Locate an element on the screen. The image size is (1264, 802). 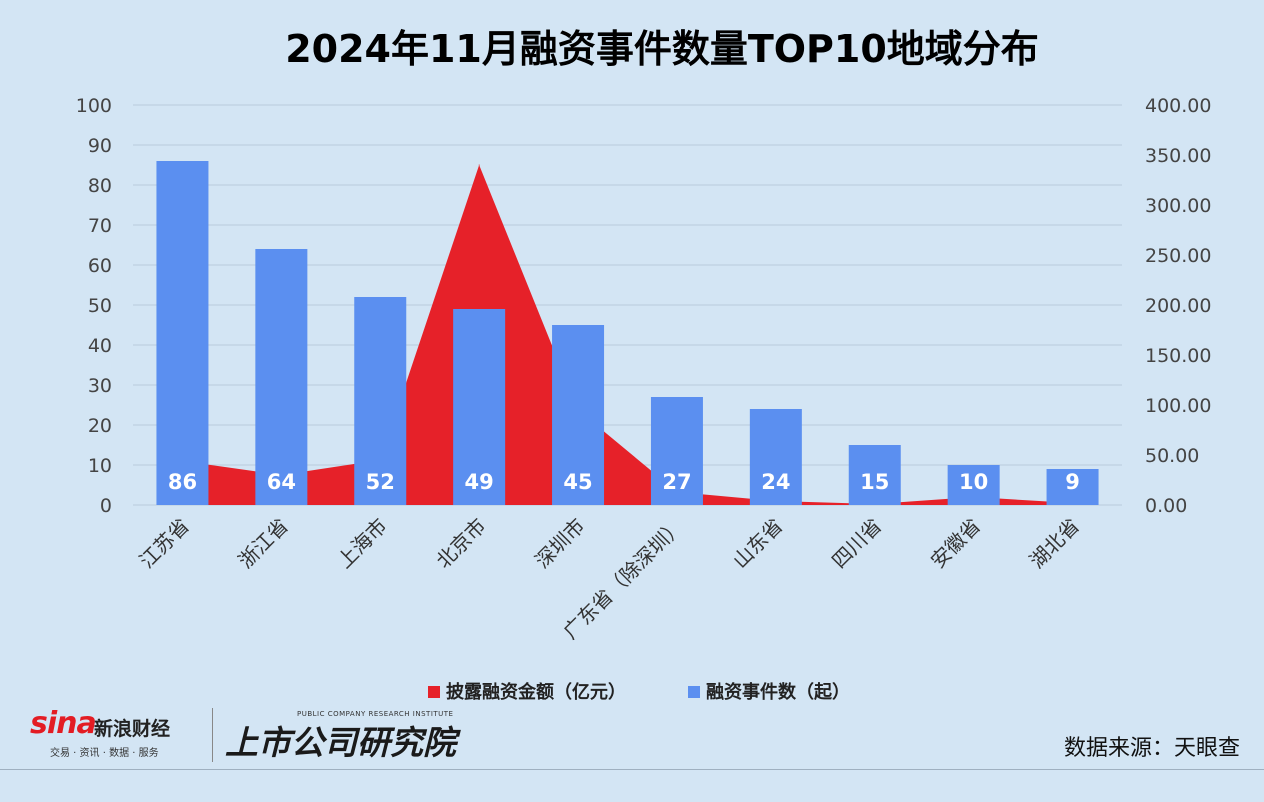
count-data-label: 52 is located at coordinates (380, 482).